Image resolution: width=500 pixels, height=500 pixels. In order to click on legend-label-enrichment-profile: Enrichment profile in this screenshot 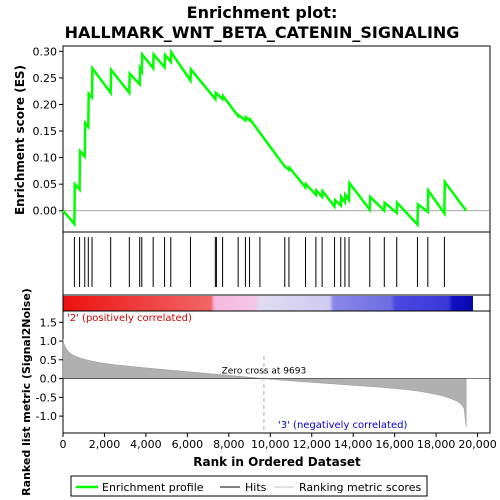, I will do `click(153, 487)`.